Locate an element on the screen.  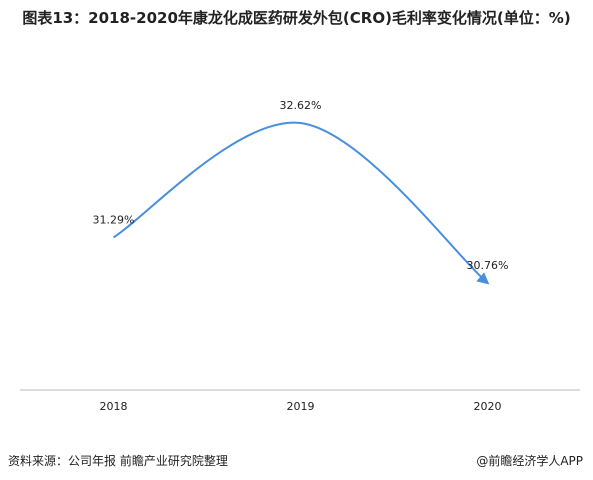
source-note: 资料来源：公司年报 前瞻产业研究院整理 is located at coordinates (118, 461).